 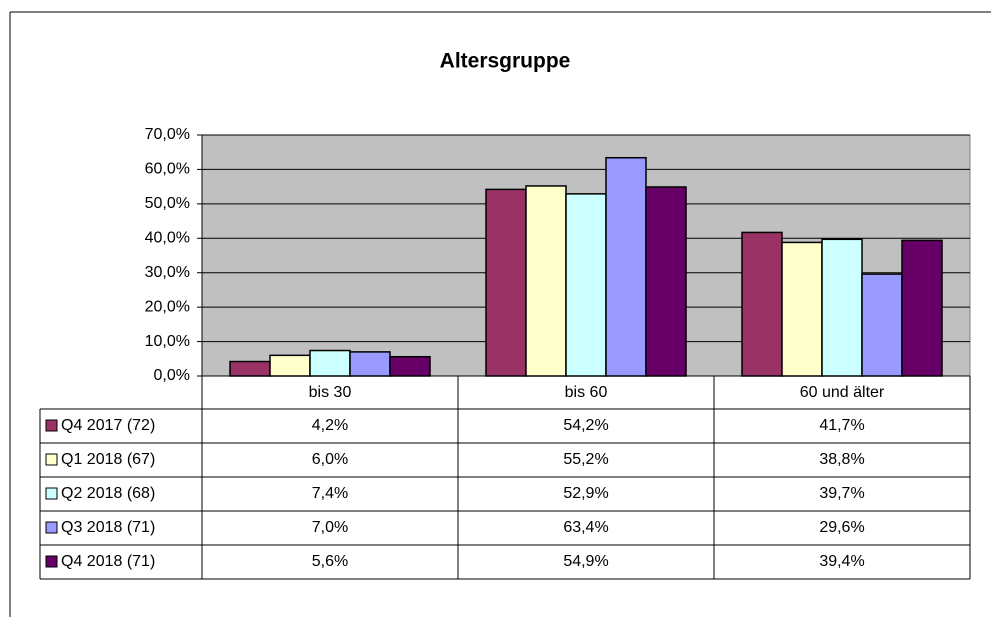 What do you see at coordinates (586, 392) in the screenshot?
I see `x-tick-label: bis 60` at bounding box center [586, 392].